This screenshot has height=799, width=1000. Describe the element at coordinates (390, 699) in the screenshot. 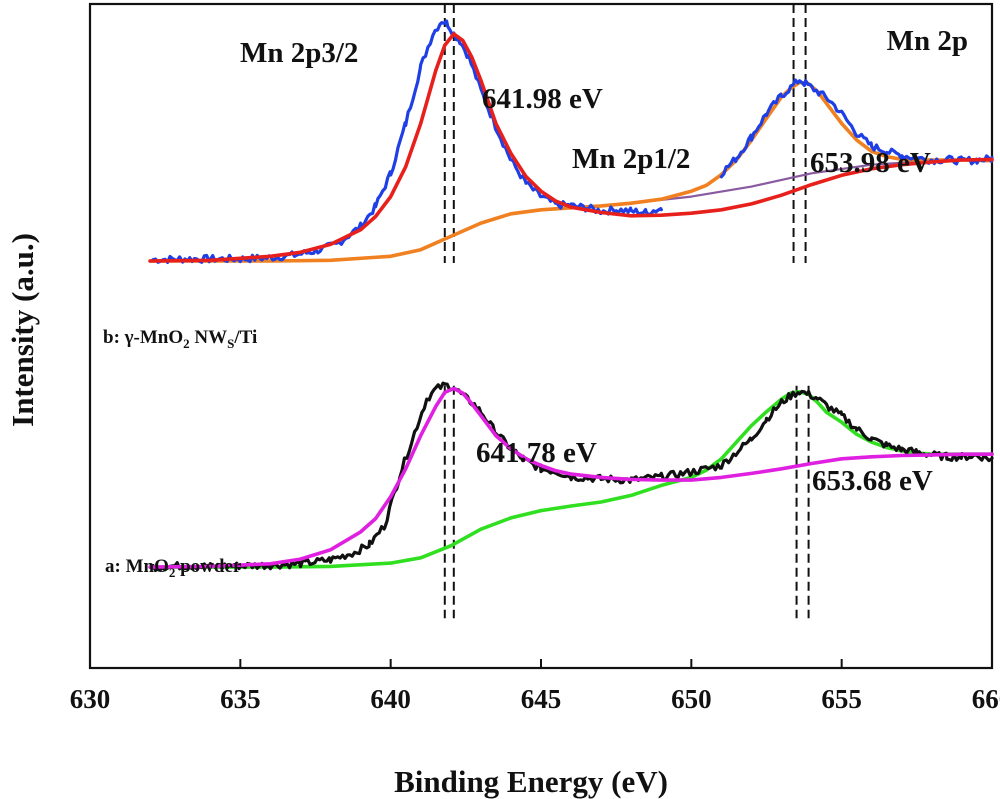

I see `x-tick-label-640: 640` at that location.